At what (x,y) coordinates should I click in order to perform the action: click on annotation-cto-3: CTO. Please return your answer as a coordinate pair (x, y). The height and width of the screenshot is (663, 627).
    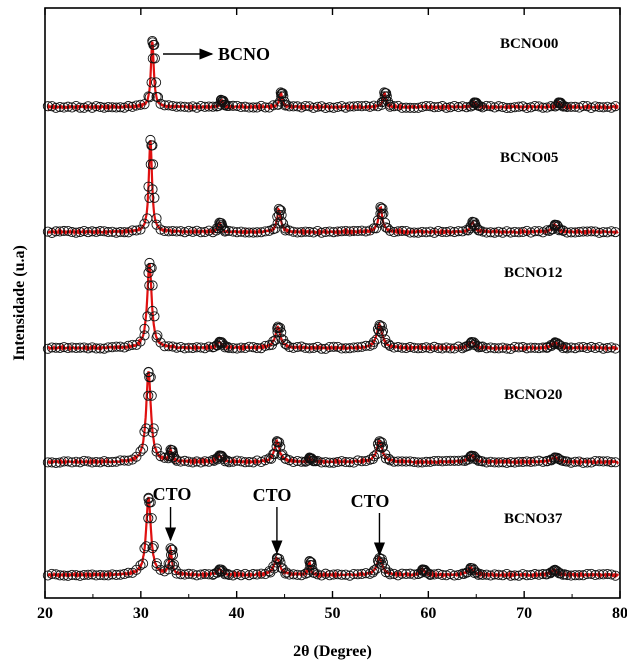
    Looking at the image, I should click on (370, 524).